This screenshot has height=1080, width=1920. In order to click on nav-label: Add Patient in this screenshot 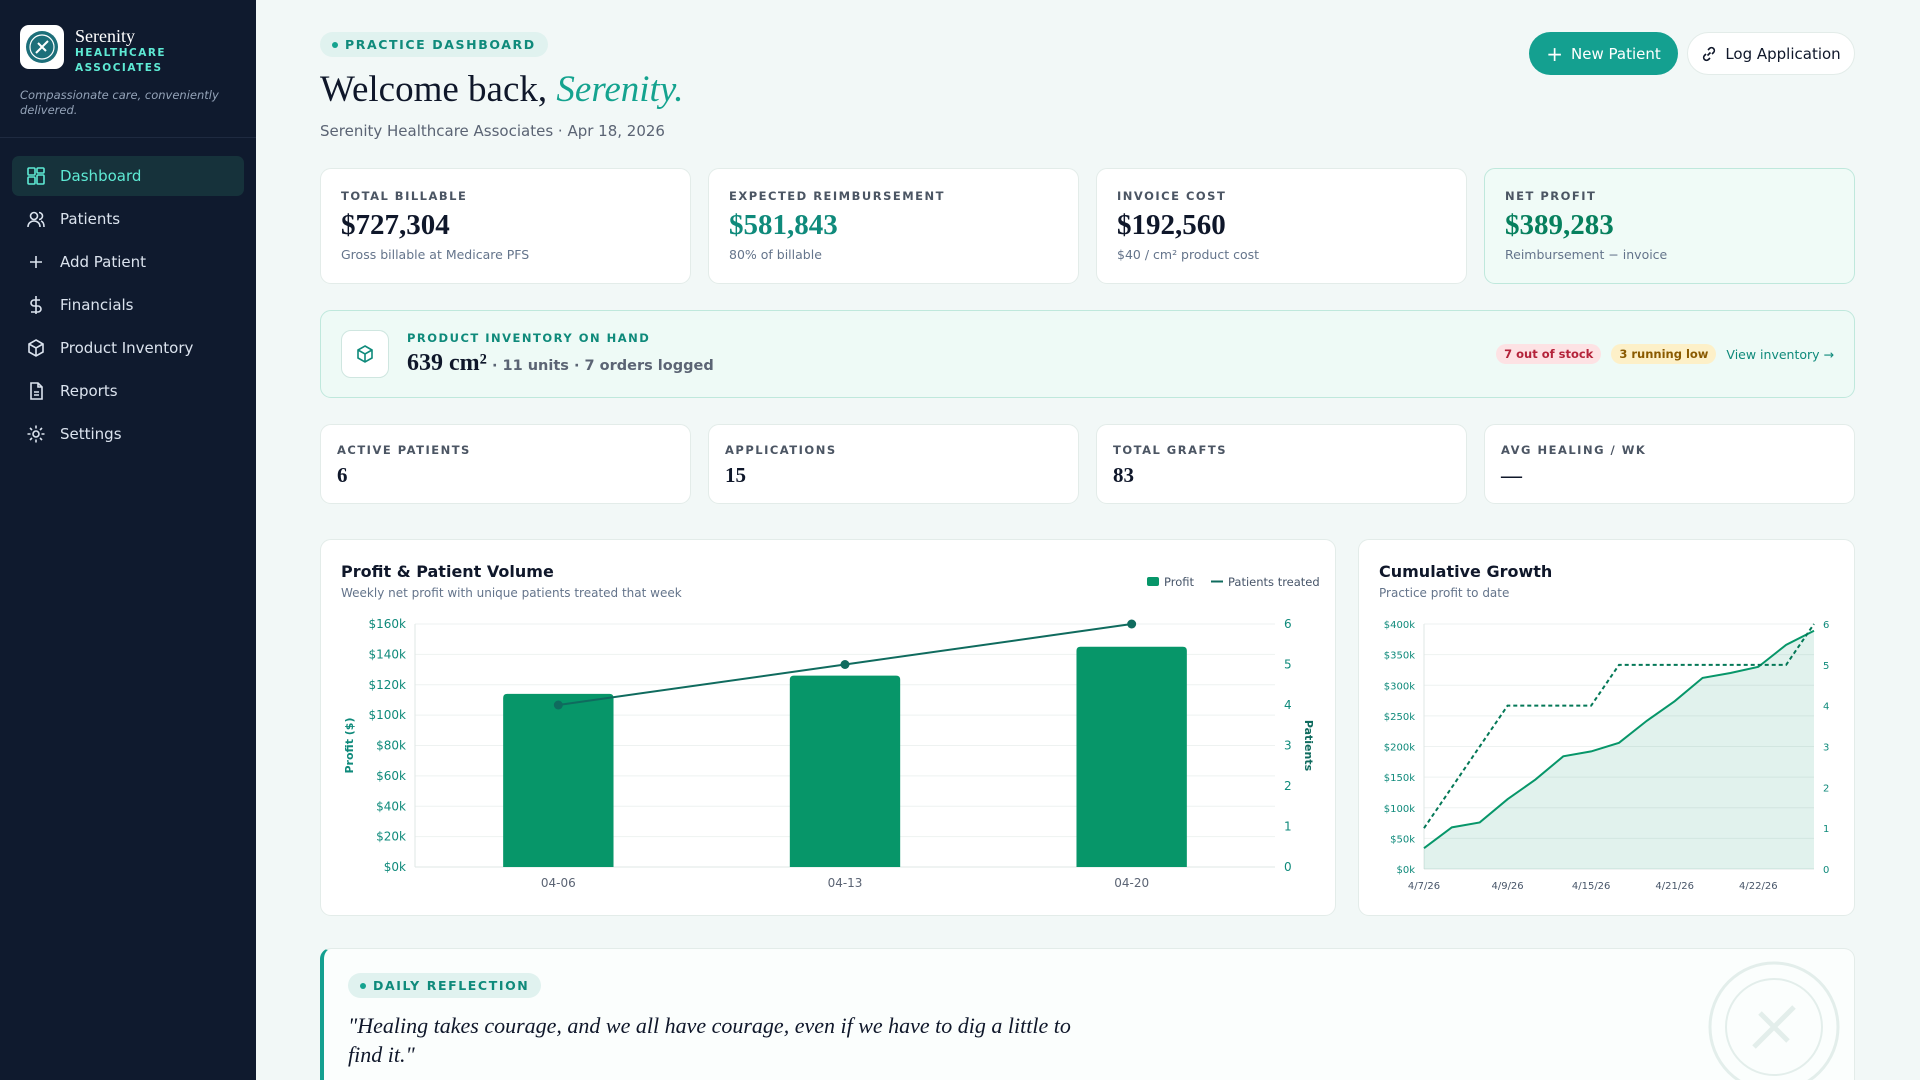, I will do `click(103, 262)`.